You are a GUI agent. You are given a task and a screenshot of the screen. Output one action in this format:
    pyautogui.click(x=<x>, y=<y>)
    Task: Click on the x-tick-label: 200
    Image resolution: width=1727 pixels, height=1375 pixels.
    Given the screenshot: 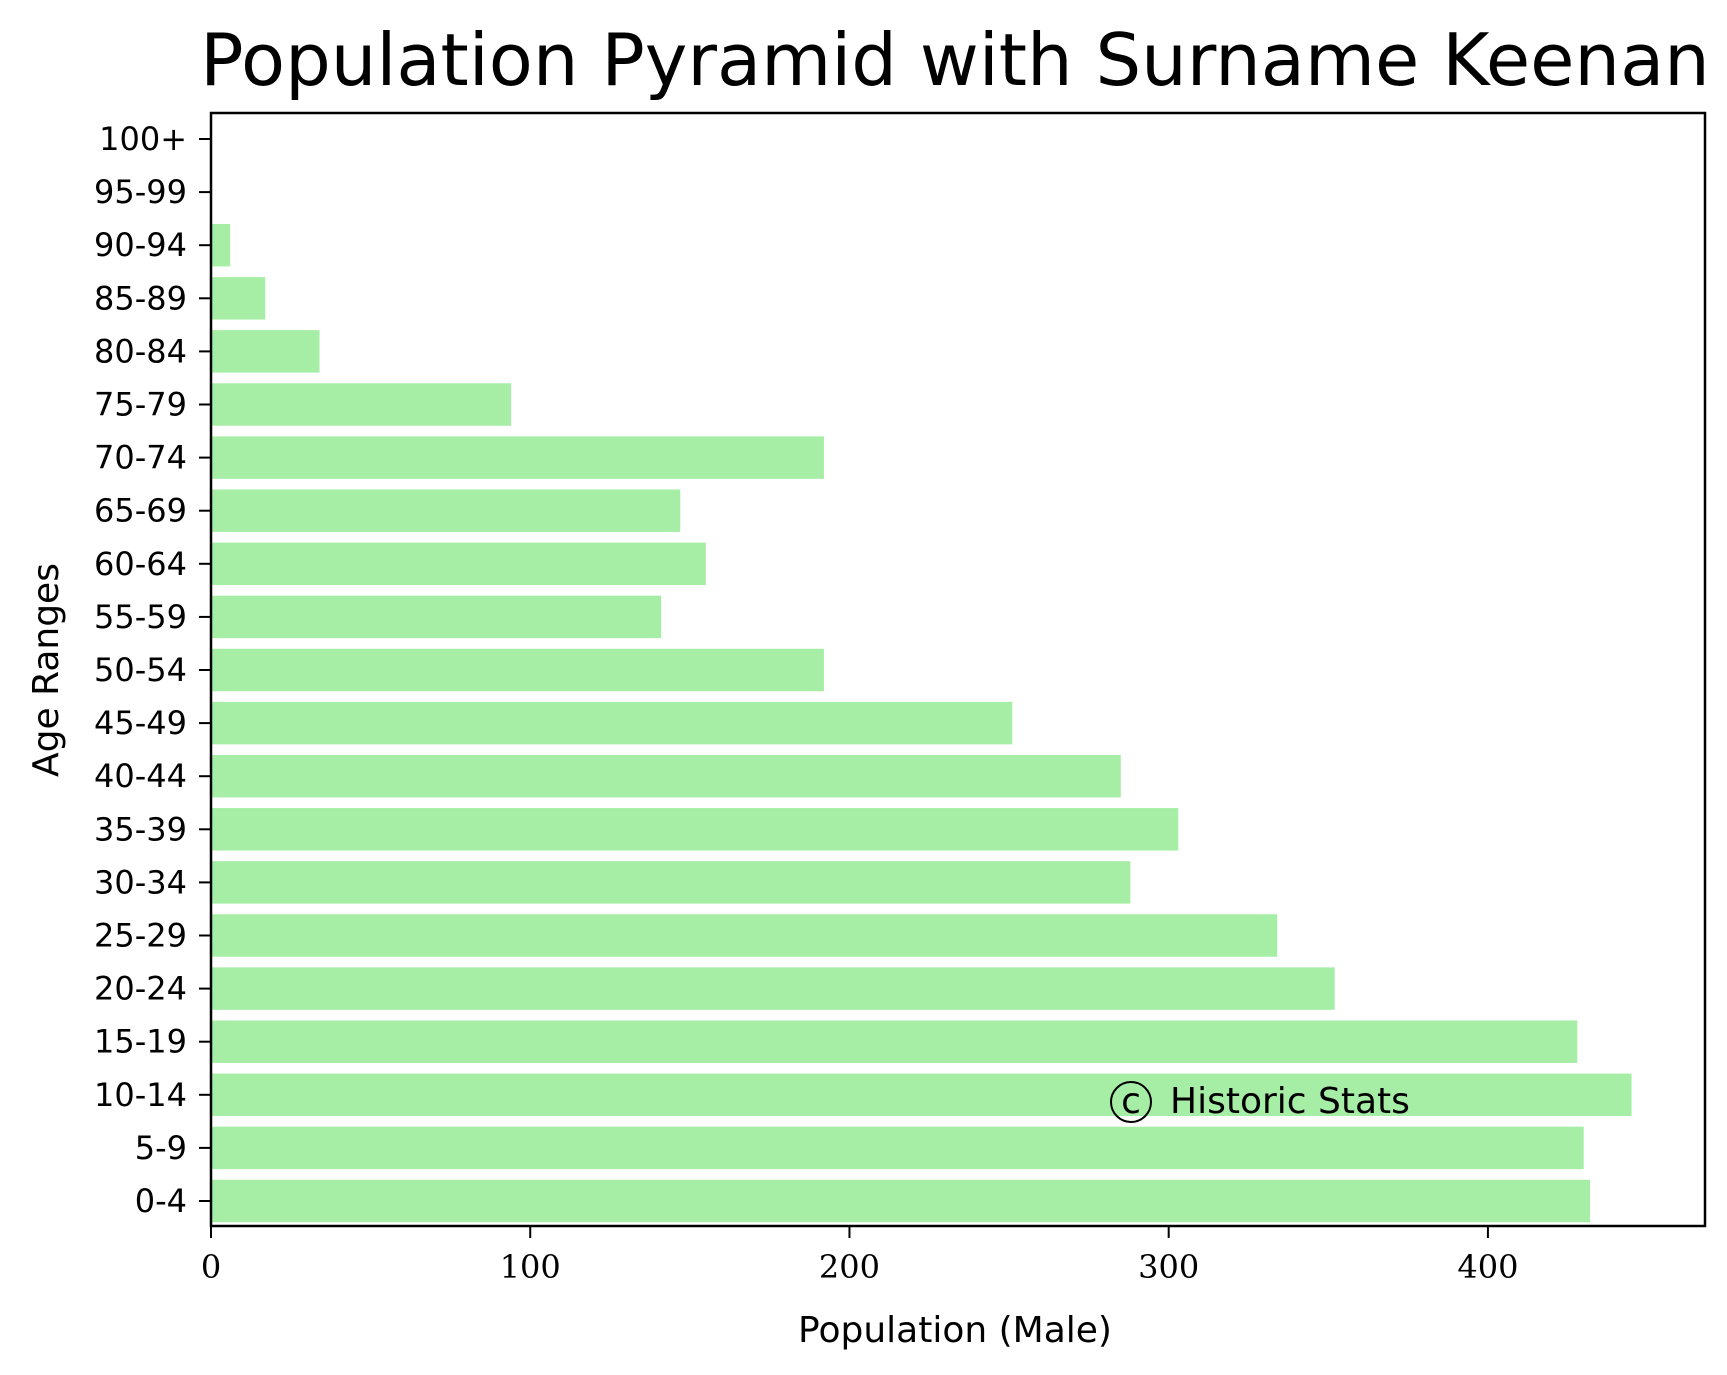 What is the action you would take?
    pyautogui.click(x=849, y=1267)
    